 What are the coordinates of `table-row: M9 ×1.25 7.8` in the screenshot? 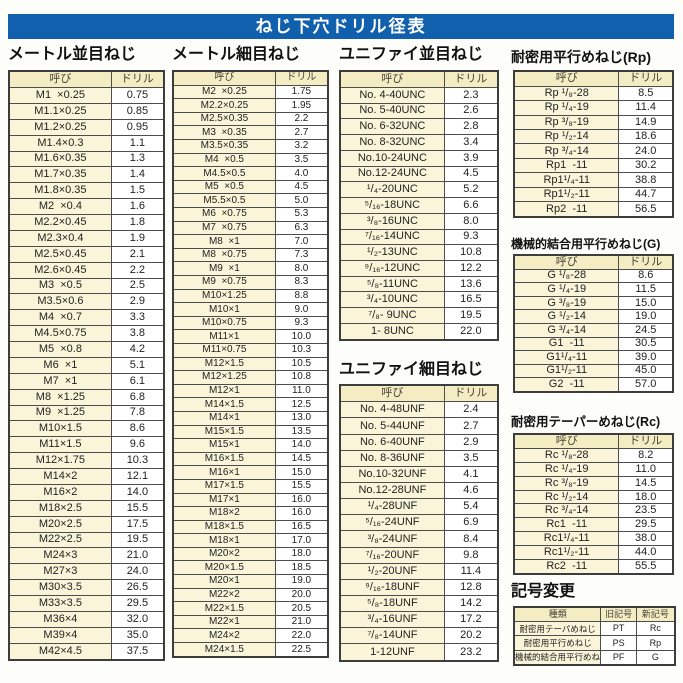 It's located at (86, 413).